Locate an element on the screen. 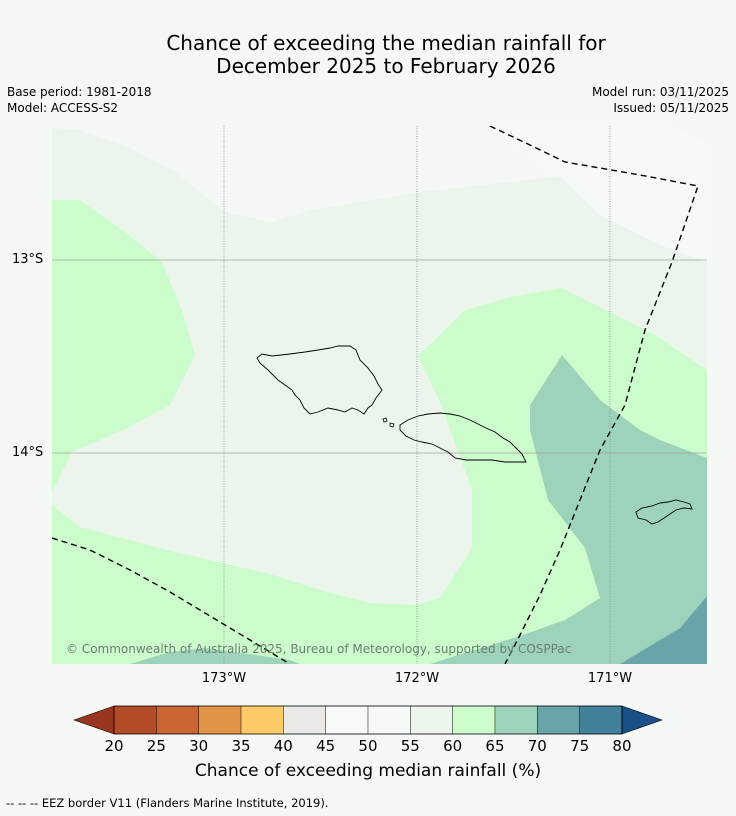 The image size is (736, 816). meta-left: Base period: 1981-2018 Model: ACCESS-S2 is located at coordinates (79, 100).